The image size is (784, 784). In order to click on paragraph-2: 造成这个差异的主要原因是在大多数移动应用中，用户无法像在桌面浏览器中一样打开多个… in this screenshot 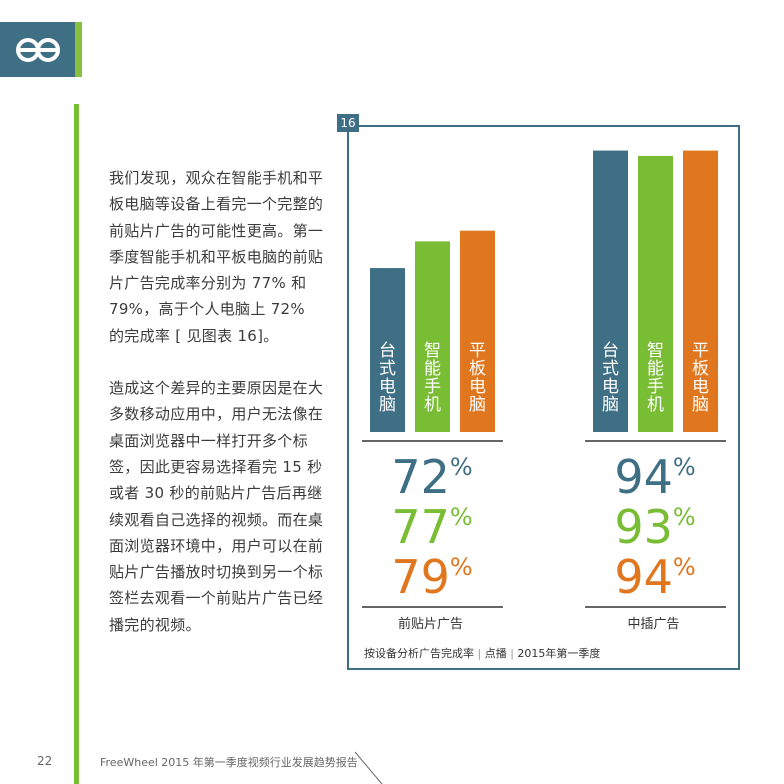, I will do `click(216, 506)`.